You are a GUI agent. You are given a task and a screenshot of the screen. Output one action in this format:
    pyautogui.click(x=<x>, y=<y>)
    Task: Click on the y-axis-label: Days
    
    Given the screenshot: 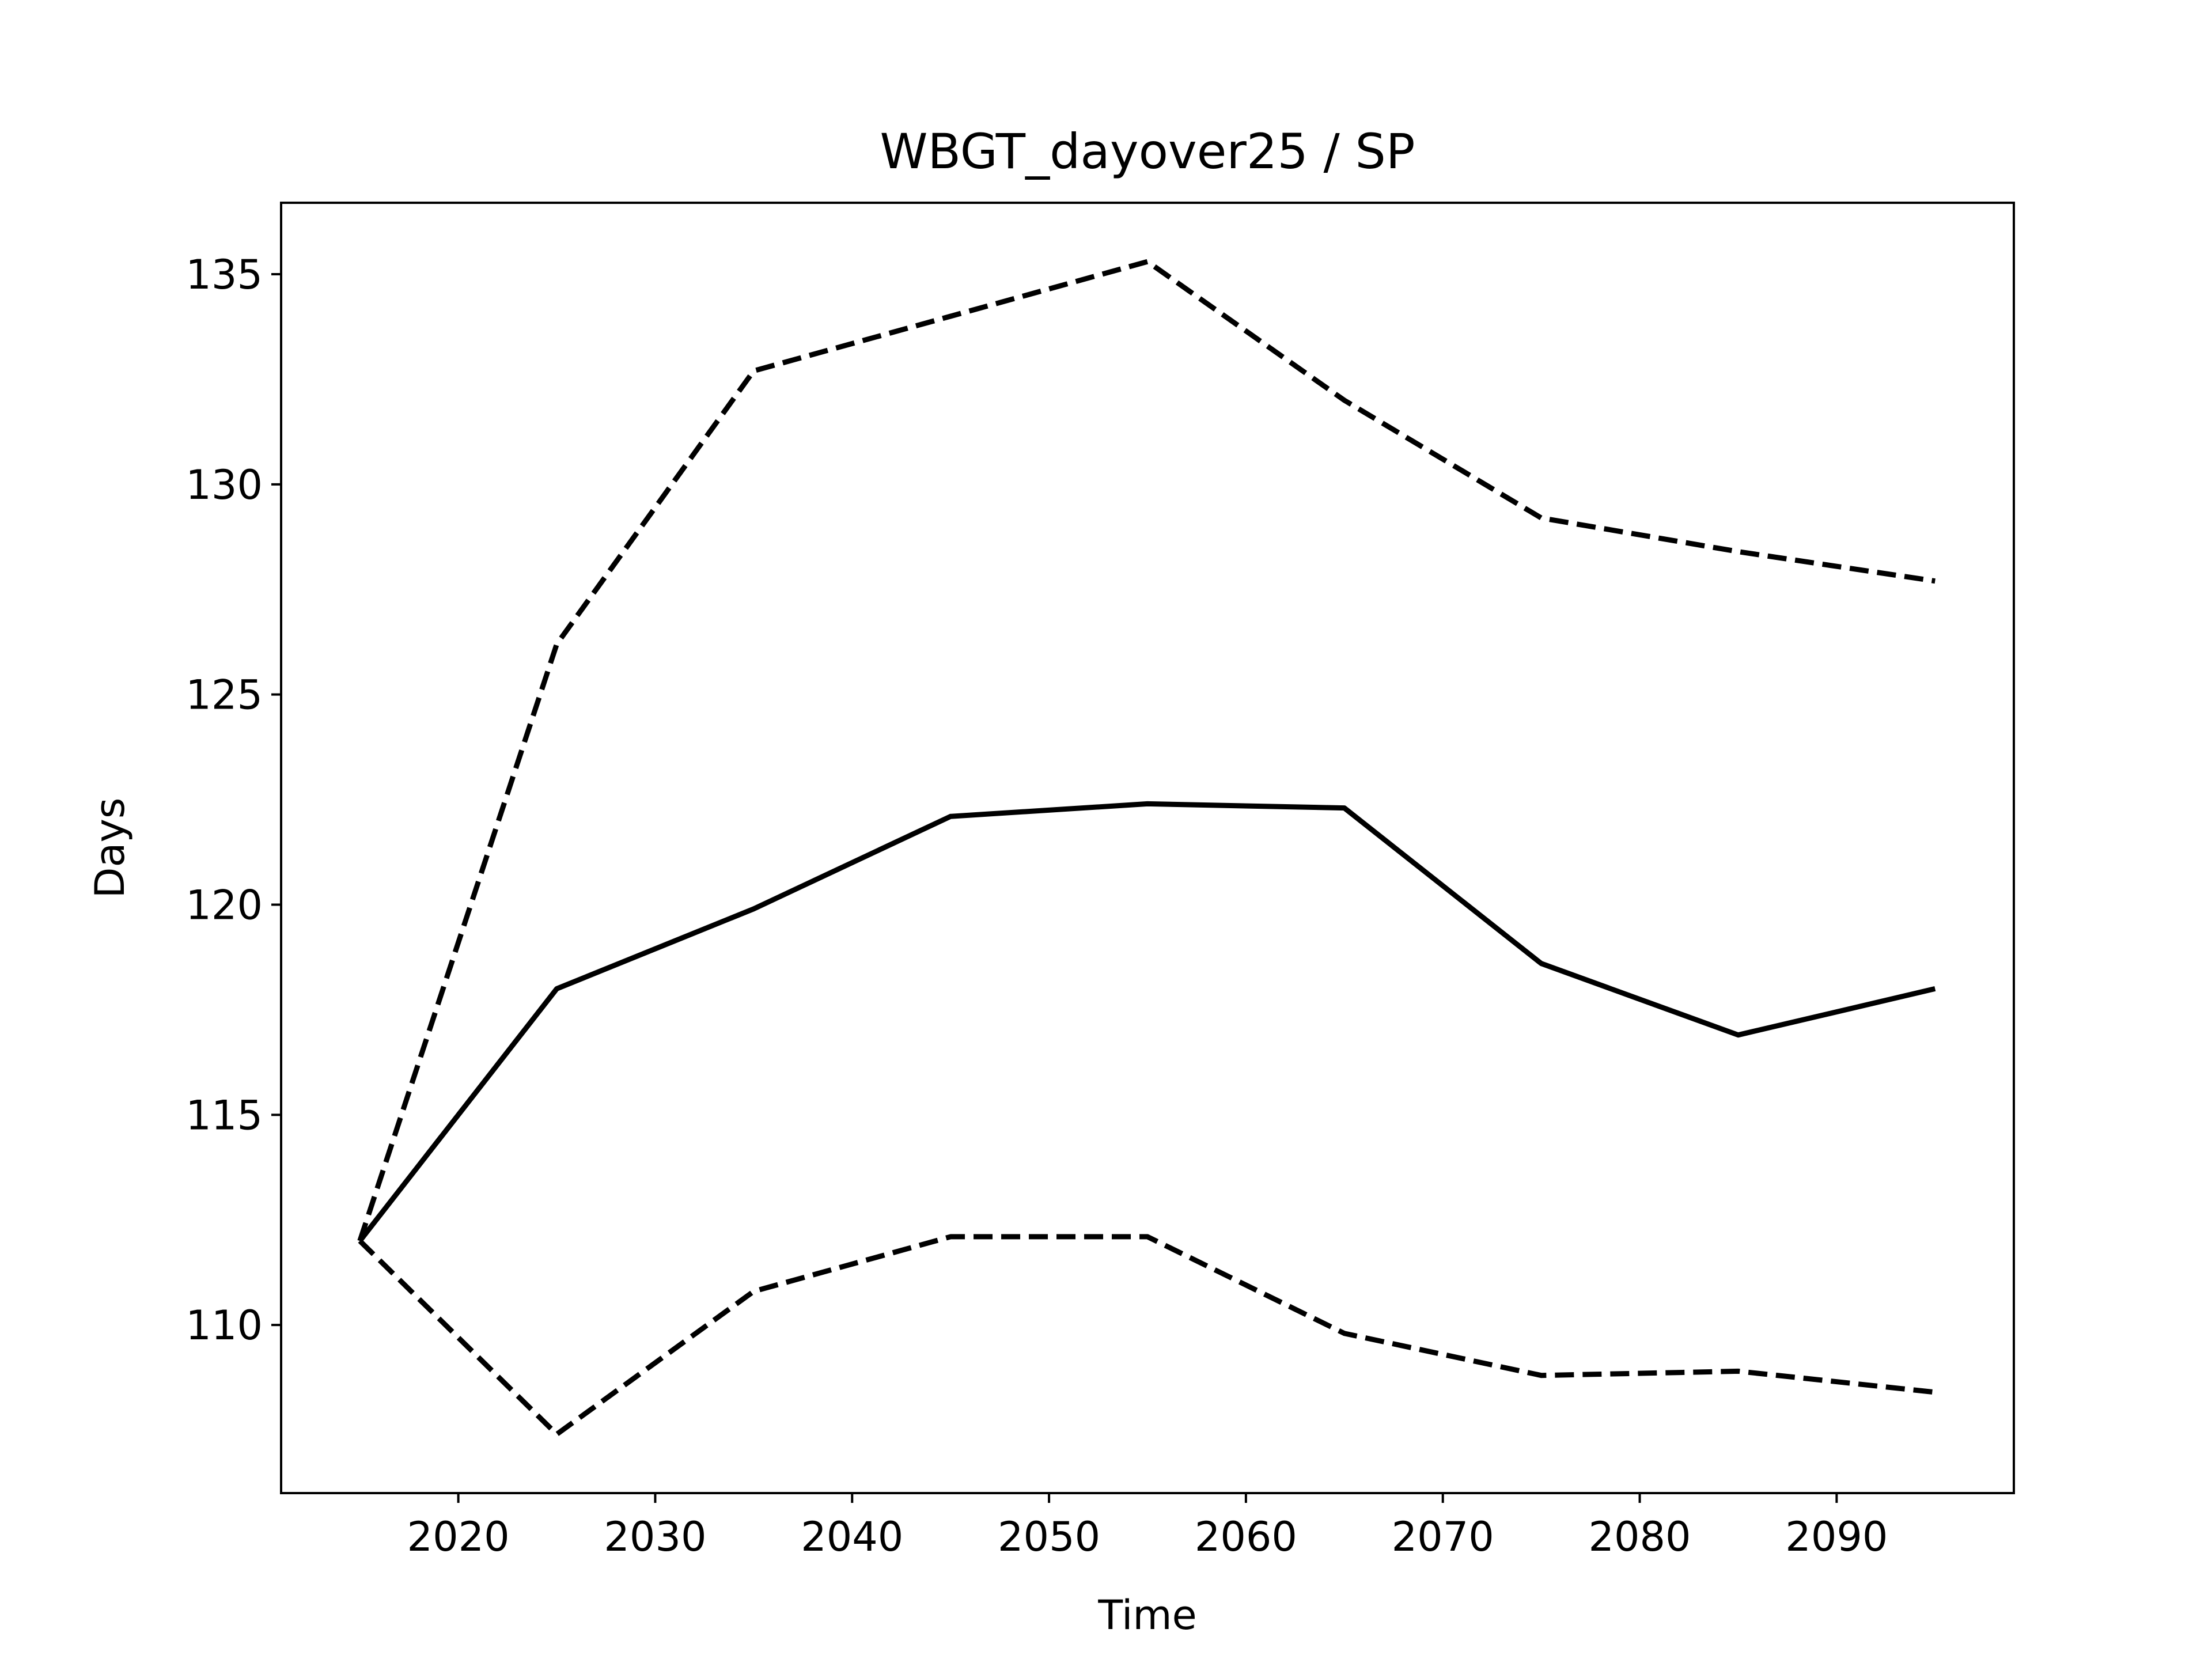 What is the action you would take?
    pyautogui.click(x=110, y=848)
    